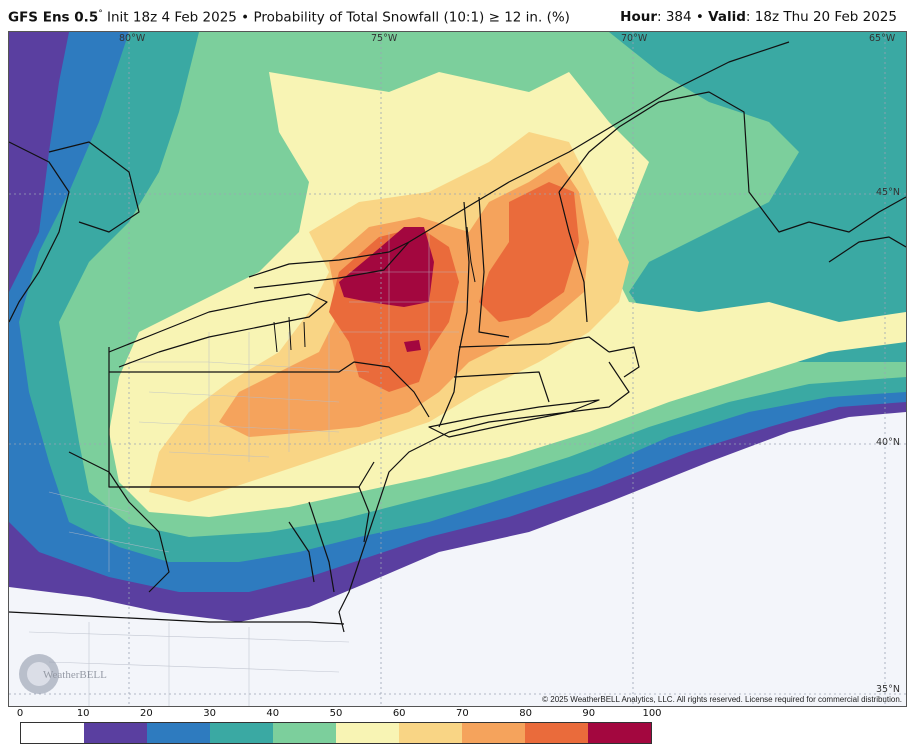  I want to click on st-lawrence, so click(599, 142).